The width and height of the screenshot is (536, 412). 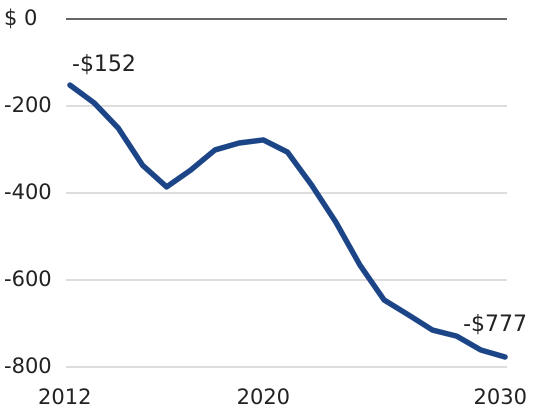 What do you see at coordinates (28, 192) in the screenshot?
I see `y-tick-label: -400` at bounding box center [28, 192].